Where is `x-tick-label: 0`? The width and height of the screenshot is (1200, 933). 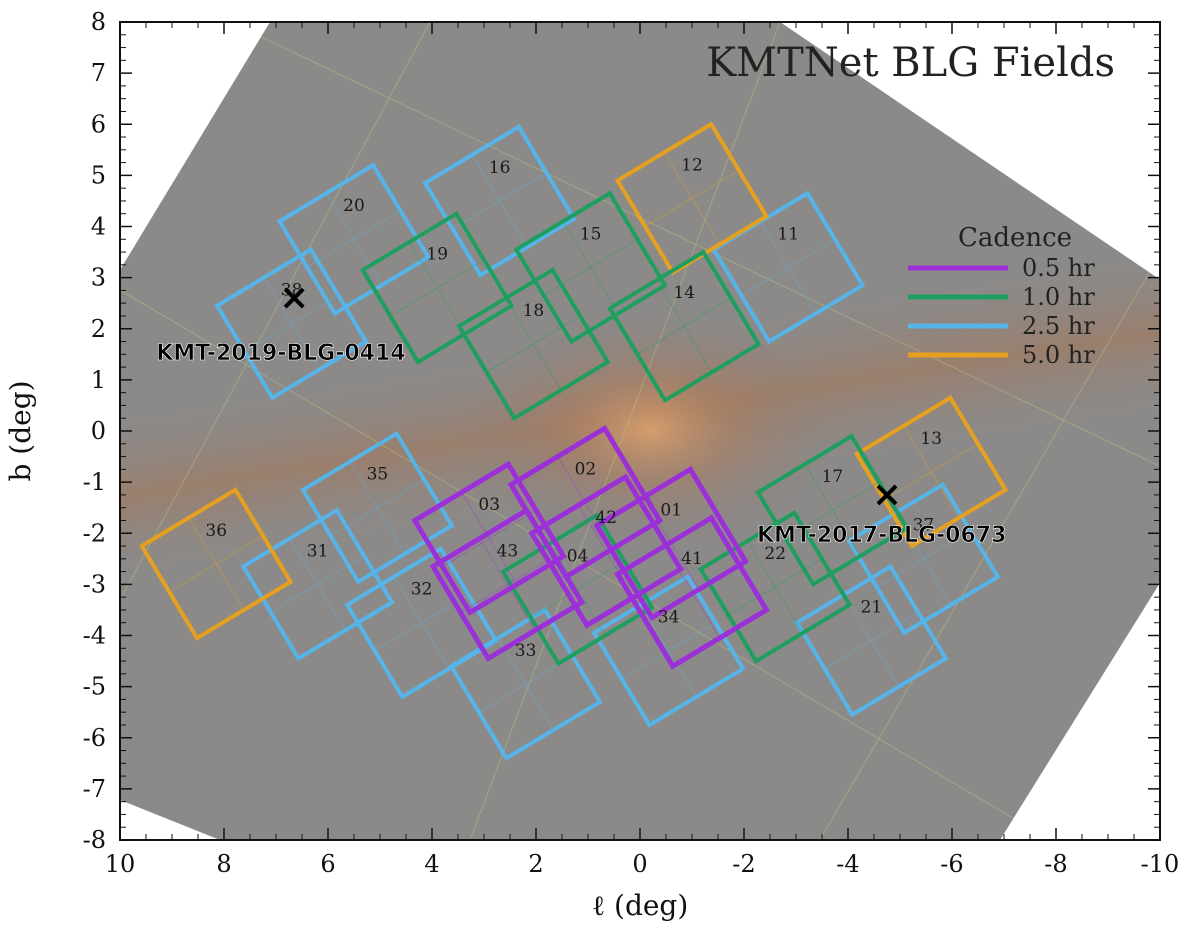 x-tick-label: 0 is located at coordinates (639, 864).